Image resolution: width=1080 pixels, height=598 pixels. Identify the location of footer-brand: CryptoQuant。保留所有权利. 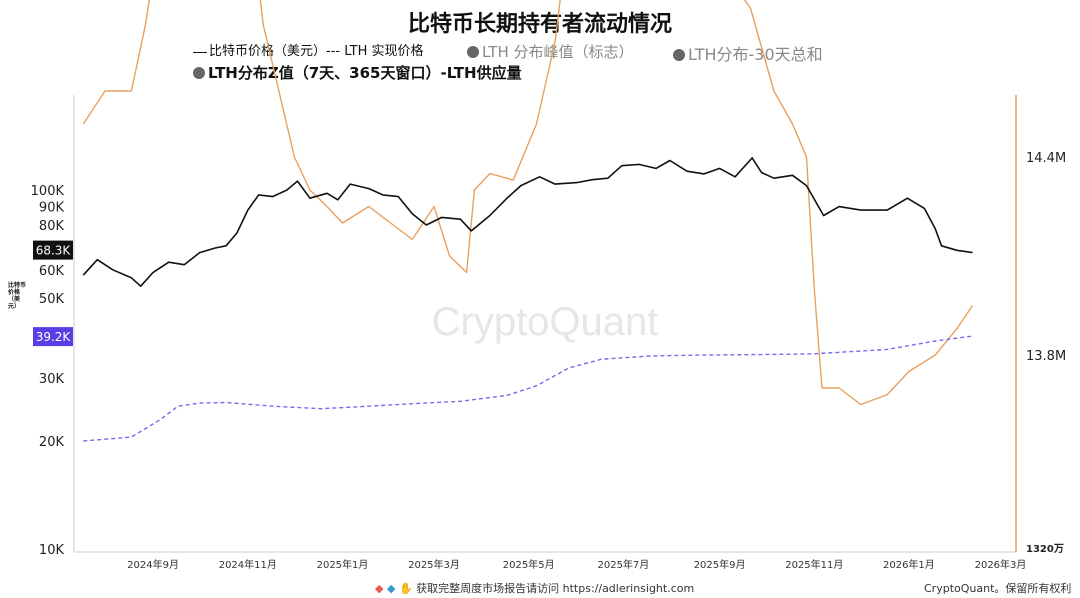
(998, 588).